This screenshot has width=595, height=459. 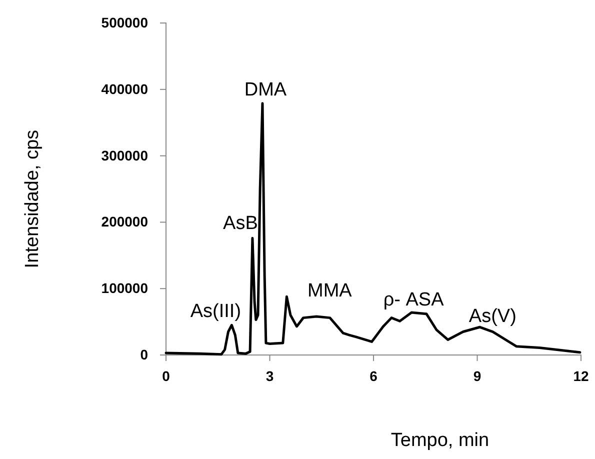 What do you see at coordinates (413, 300) in the screenshot?
I see `annotation: ρ- ASA` at bounding box center [413, 300].